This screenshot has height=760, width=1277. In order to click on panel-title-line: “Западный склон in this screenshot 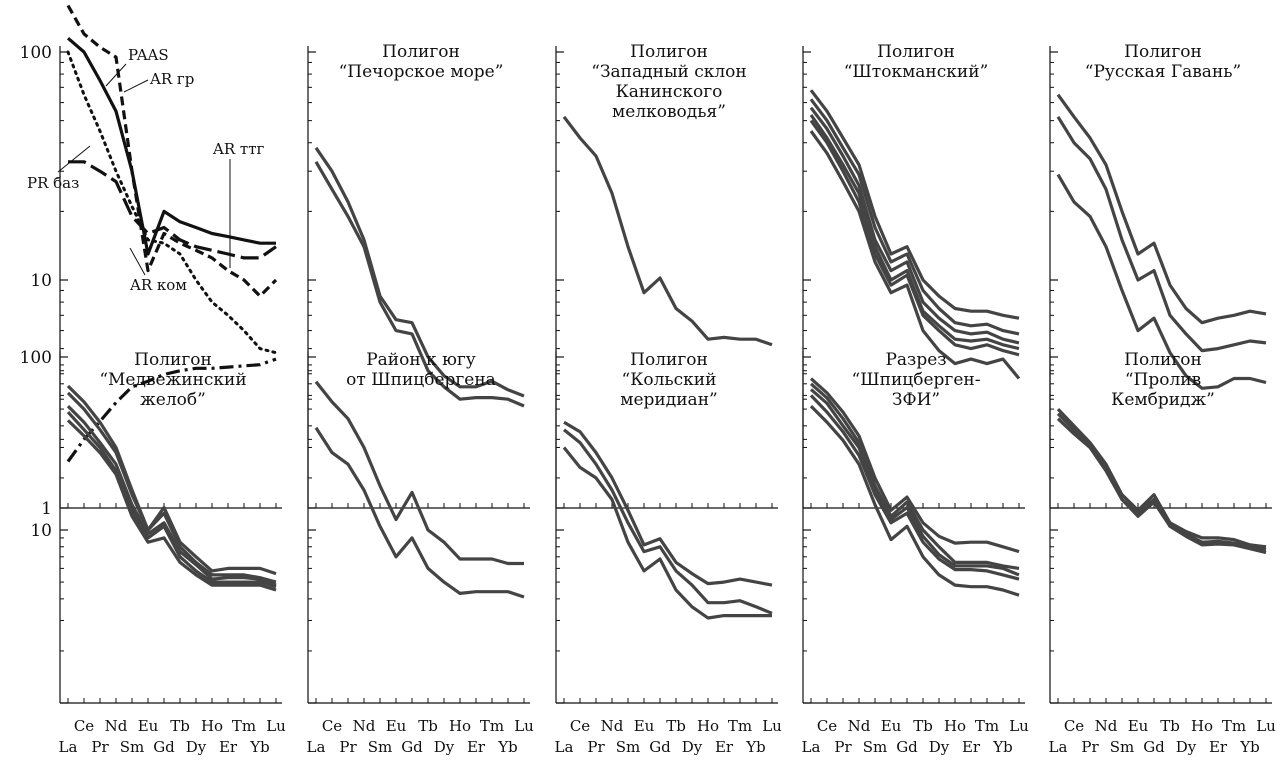, I will do `click(668, 72)`.